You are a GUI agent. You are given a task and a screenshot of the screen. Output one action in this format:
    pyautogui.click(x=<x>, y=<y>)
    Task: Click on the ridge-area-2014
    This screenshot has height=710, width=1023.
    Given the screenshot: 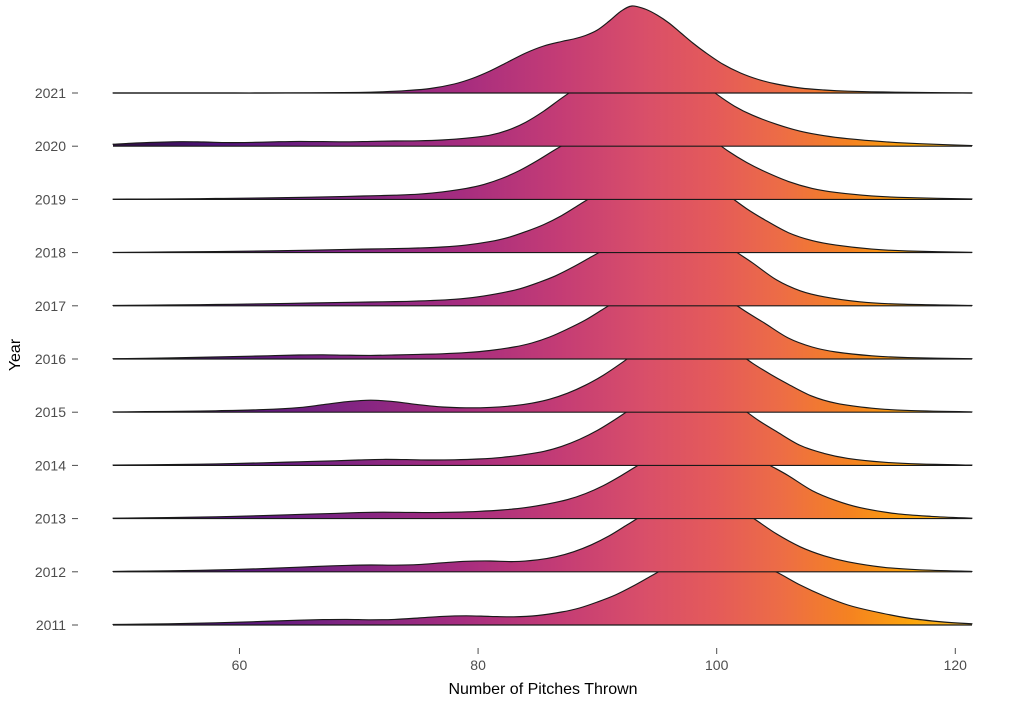 What is the action you would take?
    pyautogui.click(x=542, y=424)
    